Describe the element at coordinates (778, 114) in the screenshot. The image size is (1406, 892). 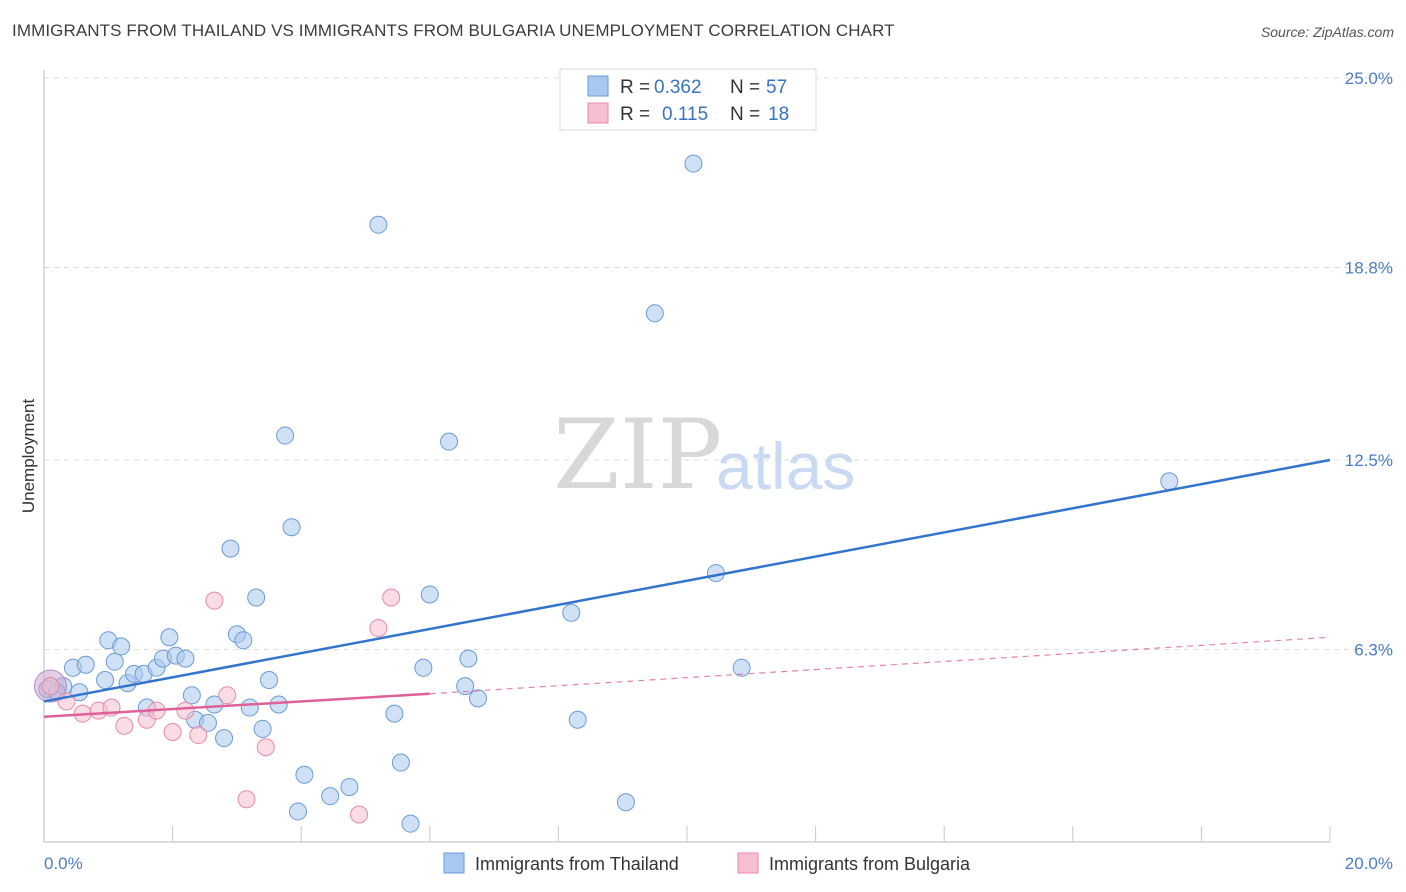
I see `legend-n-value-bulgaria: 18` at that location.